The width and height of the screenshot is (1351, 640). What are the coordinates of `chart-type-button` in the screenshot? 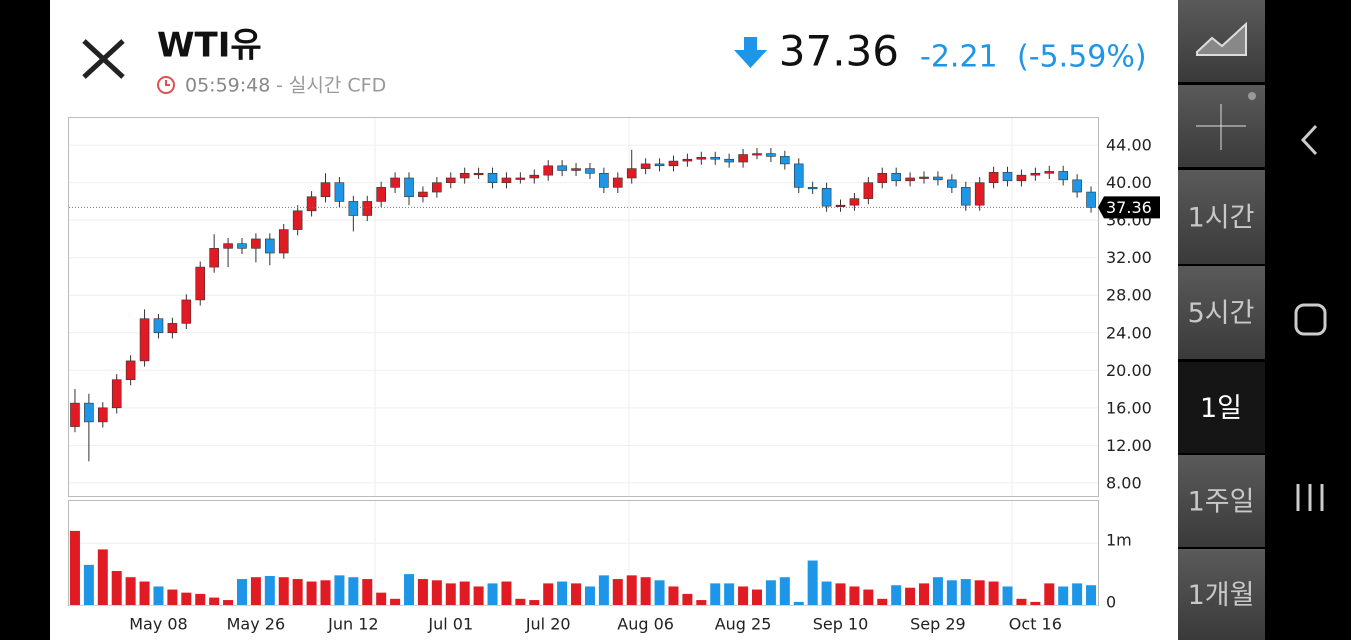 It's located at (1221, 41).